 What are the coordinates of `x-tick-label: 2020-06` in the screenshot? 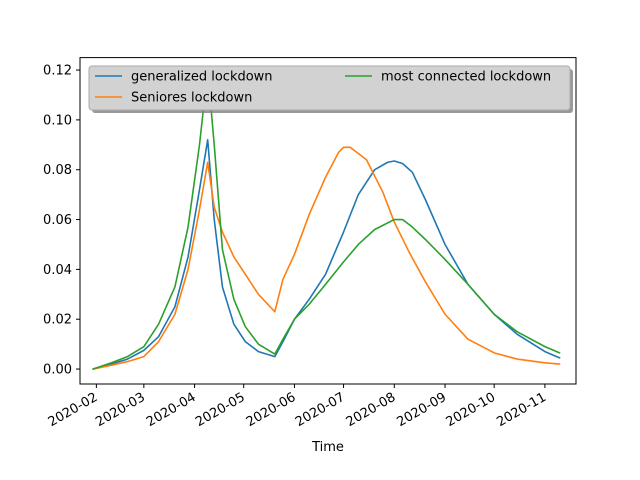 It's located at (271, 410).